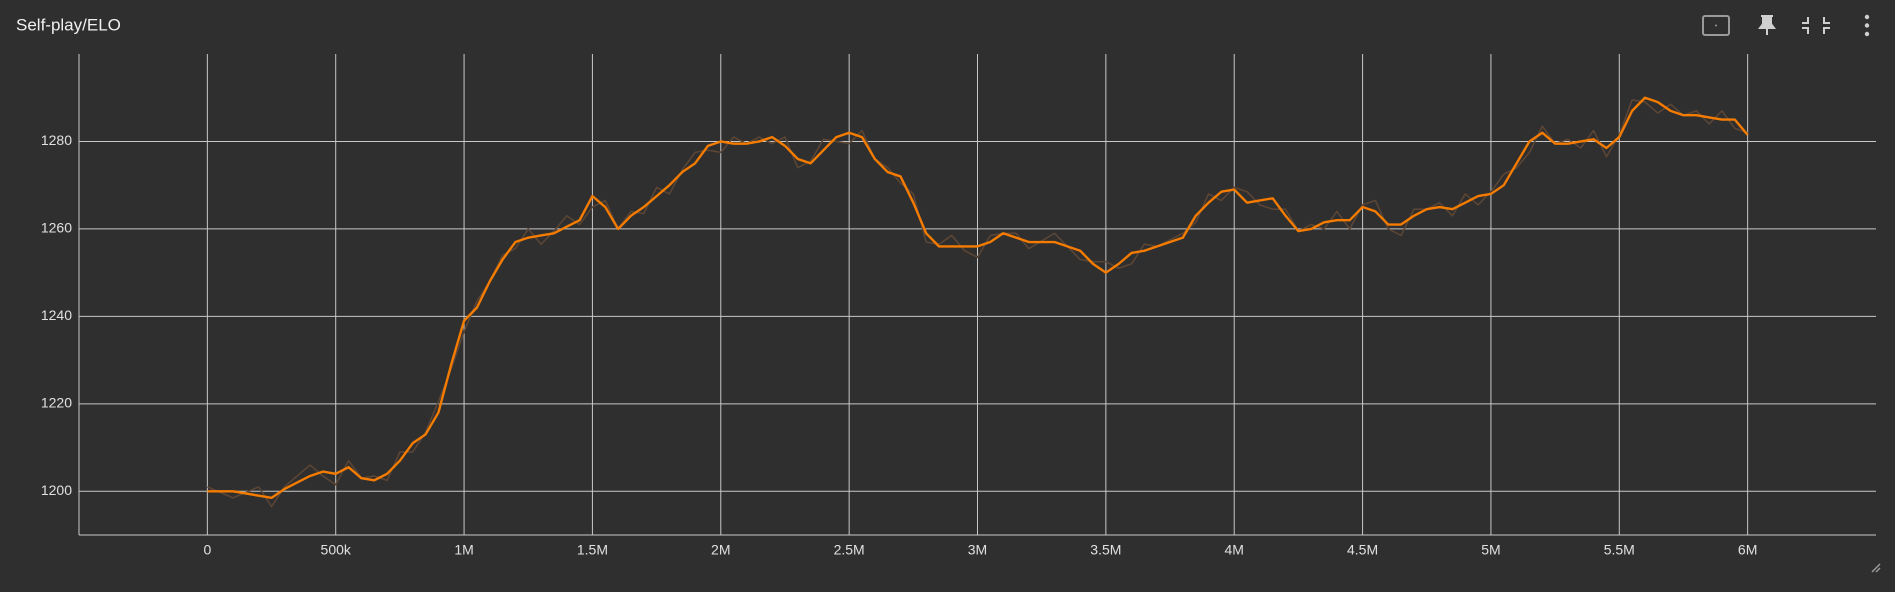 The width and height of the screenshot is (1895, 592). I want to click on x-tick-label: 3.5M, so click(1105, 550).